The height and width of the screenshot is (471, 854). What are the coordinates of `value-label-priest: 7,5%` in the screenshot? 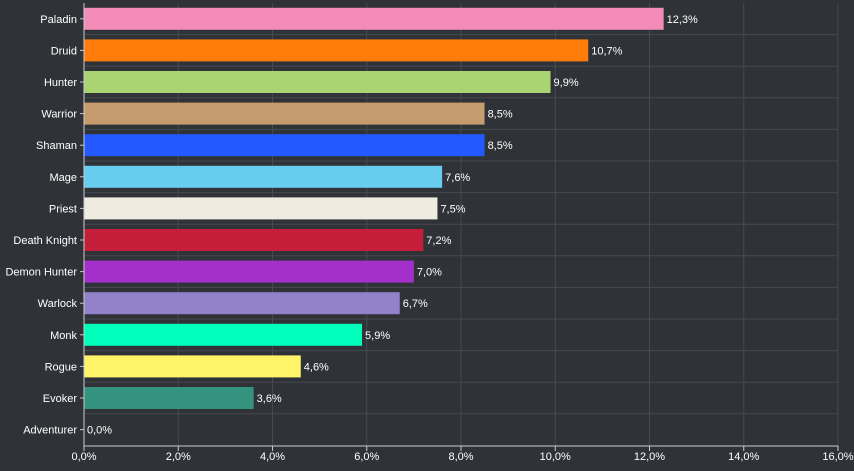 It's located at (452, 209).